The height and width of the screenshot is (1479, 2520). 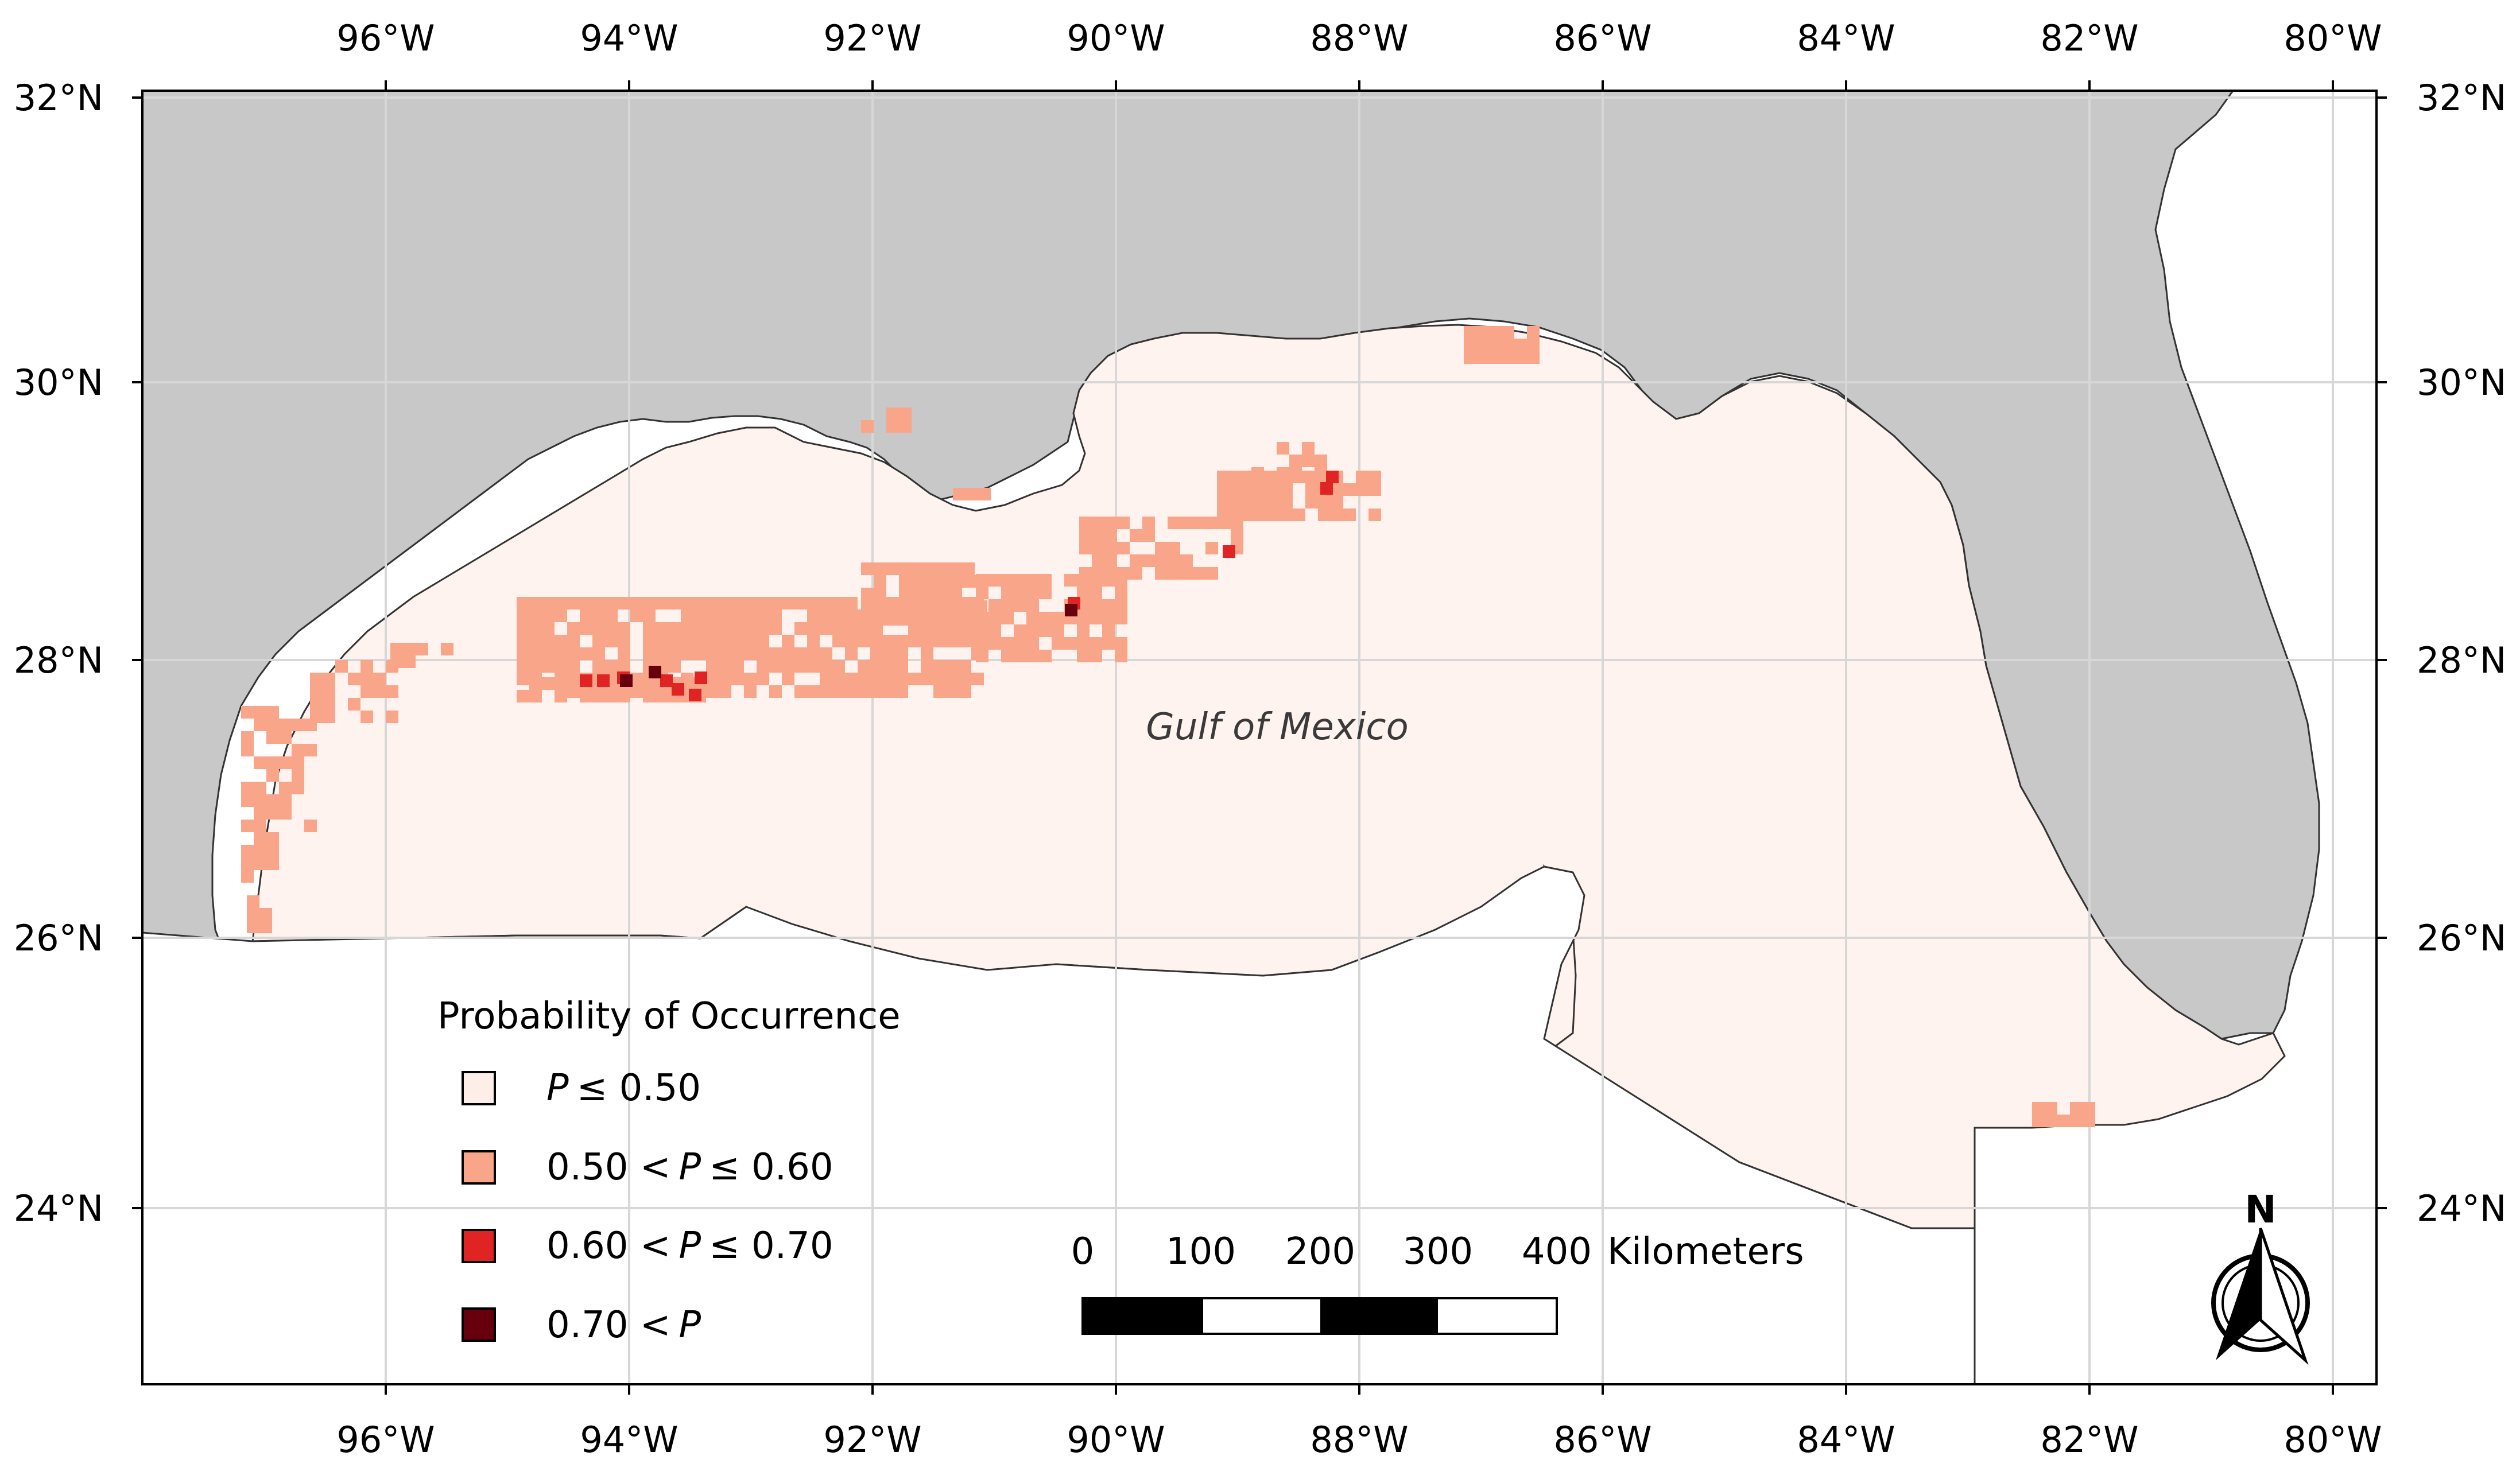 What do you see at coordinates (1438, 1252) in the screenshot?
I see `scale-label: 300` at bounding box center [1438, 1252].